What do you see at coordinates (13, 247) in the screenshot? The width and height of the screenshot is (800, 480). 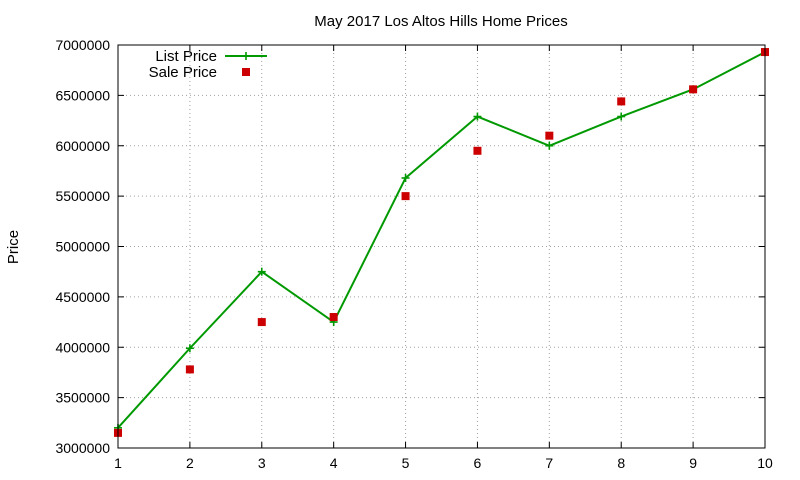 I see `y-axis-label: Price` at bounding box center [13, 247].